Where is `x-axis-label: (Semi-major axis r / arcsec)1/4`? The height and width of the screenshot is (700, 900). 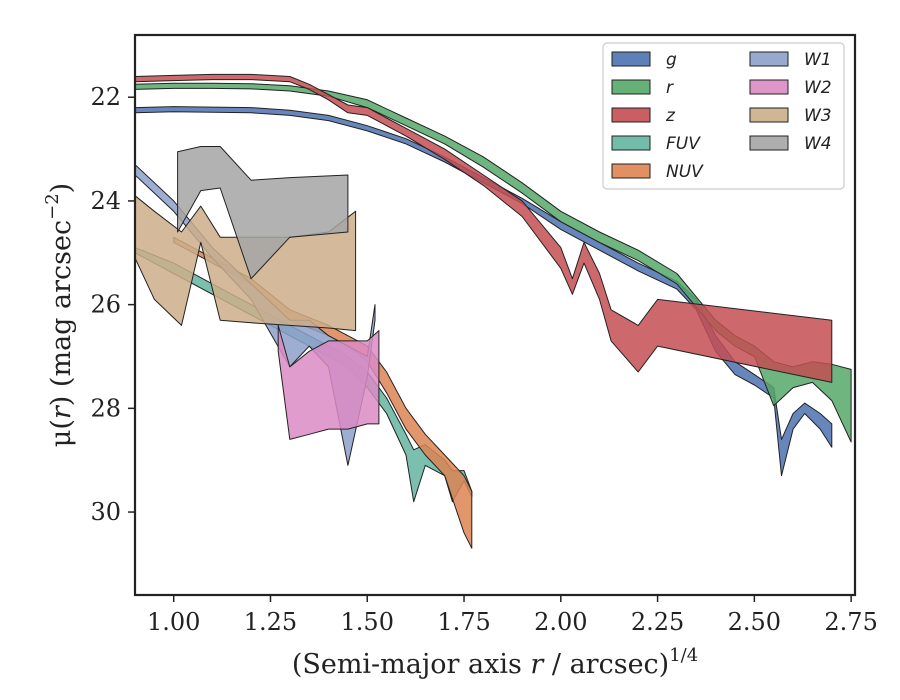
x-axis-label: (Semi-major axis r / arcsec)1/4 is located at coordinates (495, 662).